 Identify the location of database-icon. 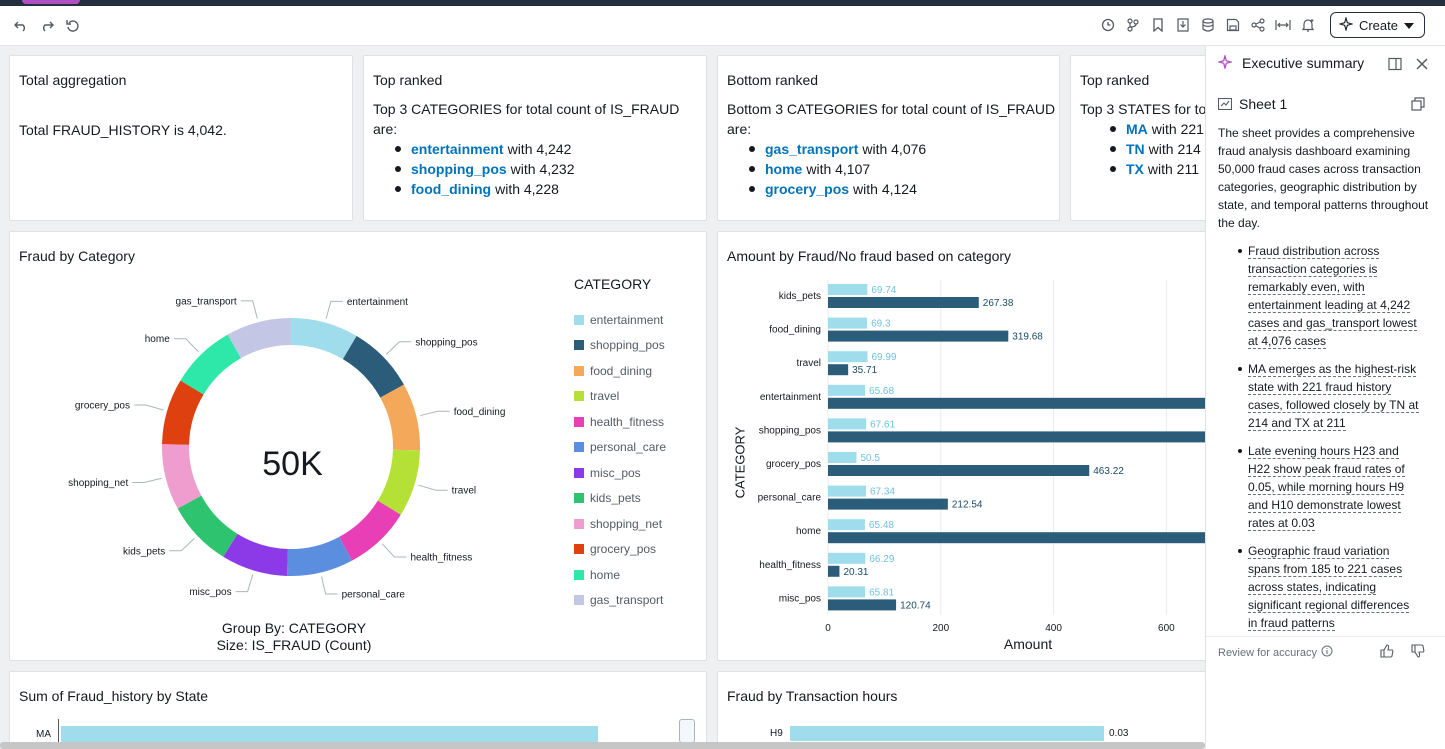
(1208, 25).